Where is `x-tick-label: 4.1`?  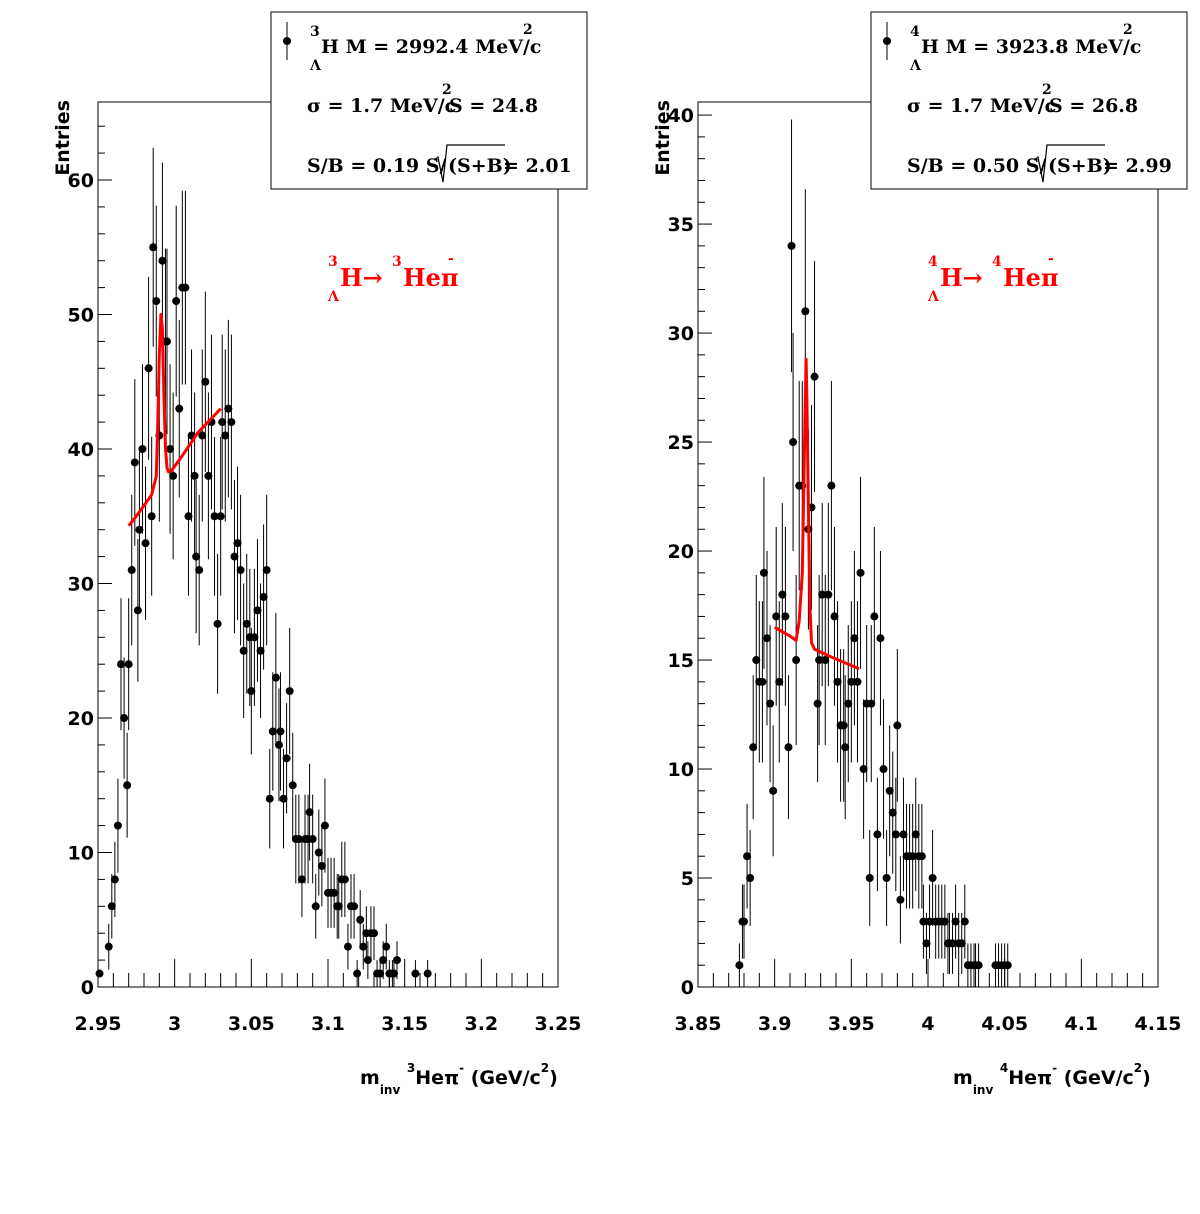
x-tick-label: 4.1 is located at coordinates (1081, 1024).